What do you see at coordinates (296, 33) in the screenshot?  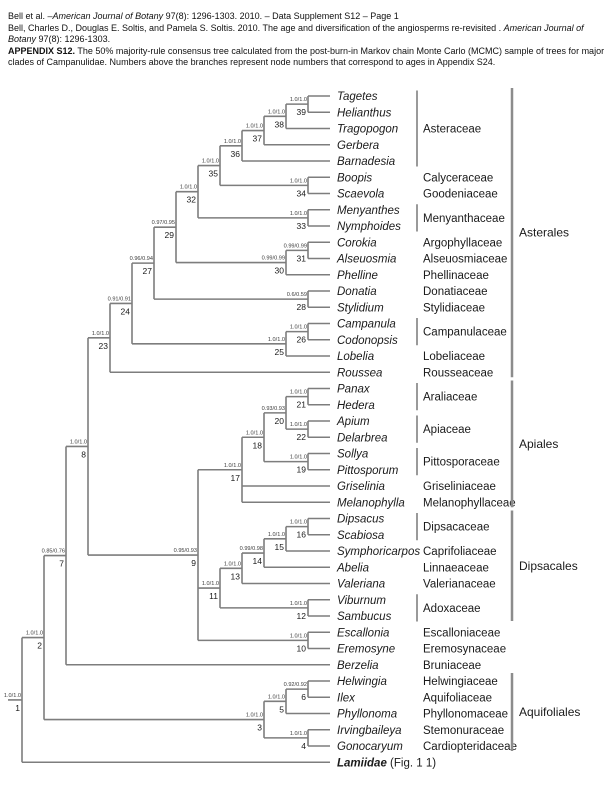 I see `citation-journal-italic: American Journal of Botany` at bounding box center [296, 33].